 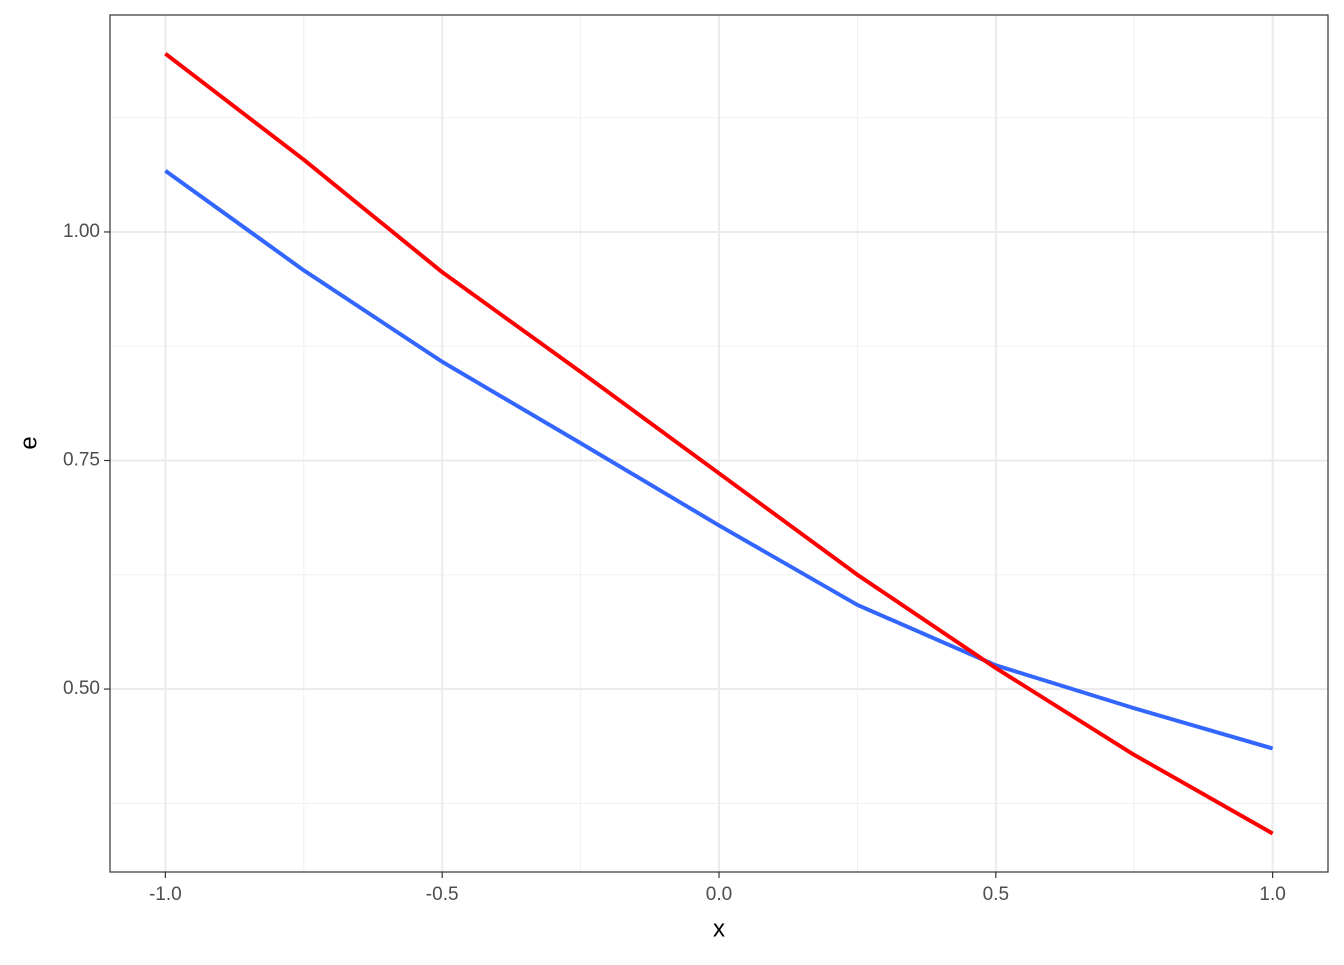 I want to click on y-tick-label: 1.00, so click(x=81, y=231).